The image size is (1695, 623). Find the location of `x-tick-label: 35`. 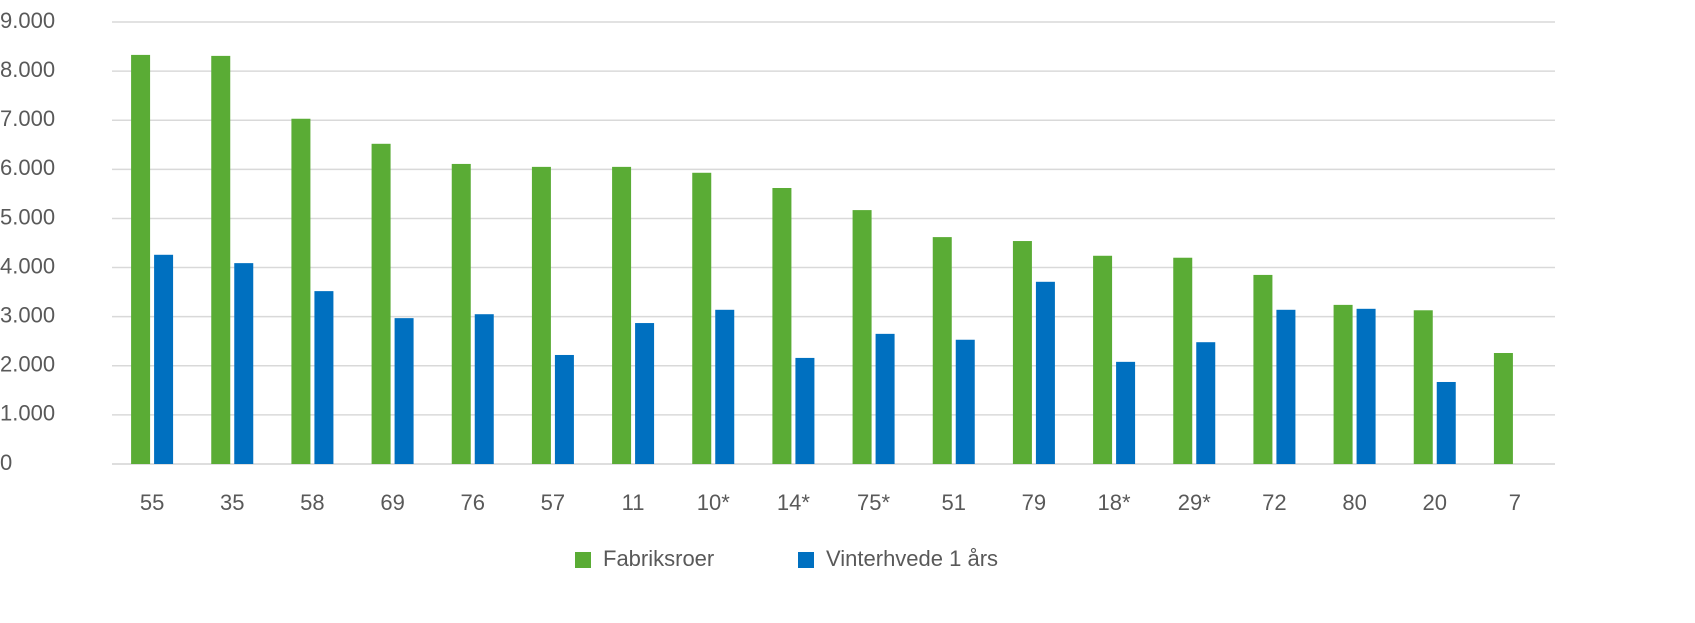

x-tick-label: 35 is located at coordinates (232, 502).